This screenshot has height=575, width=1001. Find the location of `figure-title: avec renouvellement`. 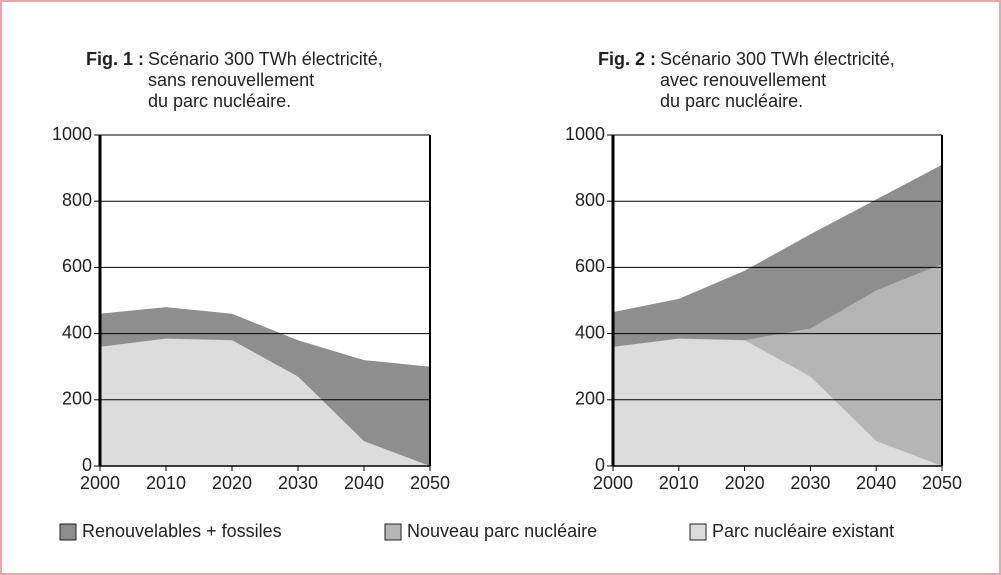

figure-title: avec renouvellement is located at coordinates (743, 80).